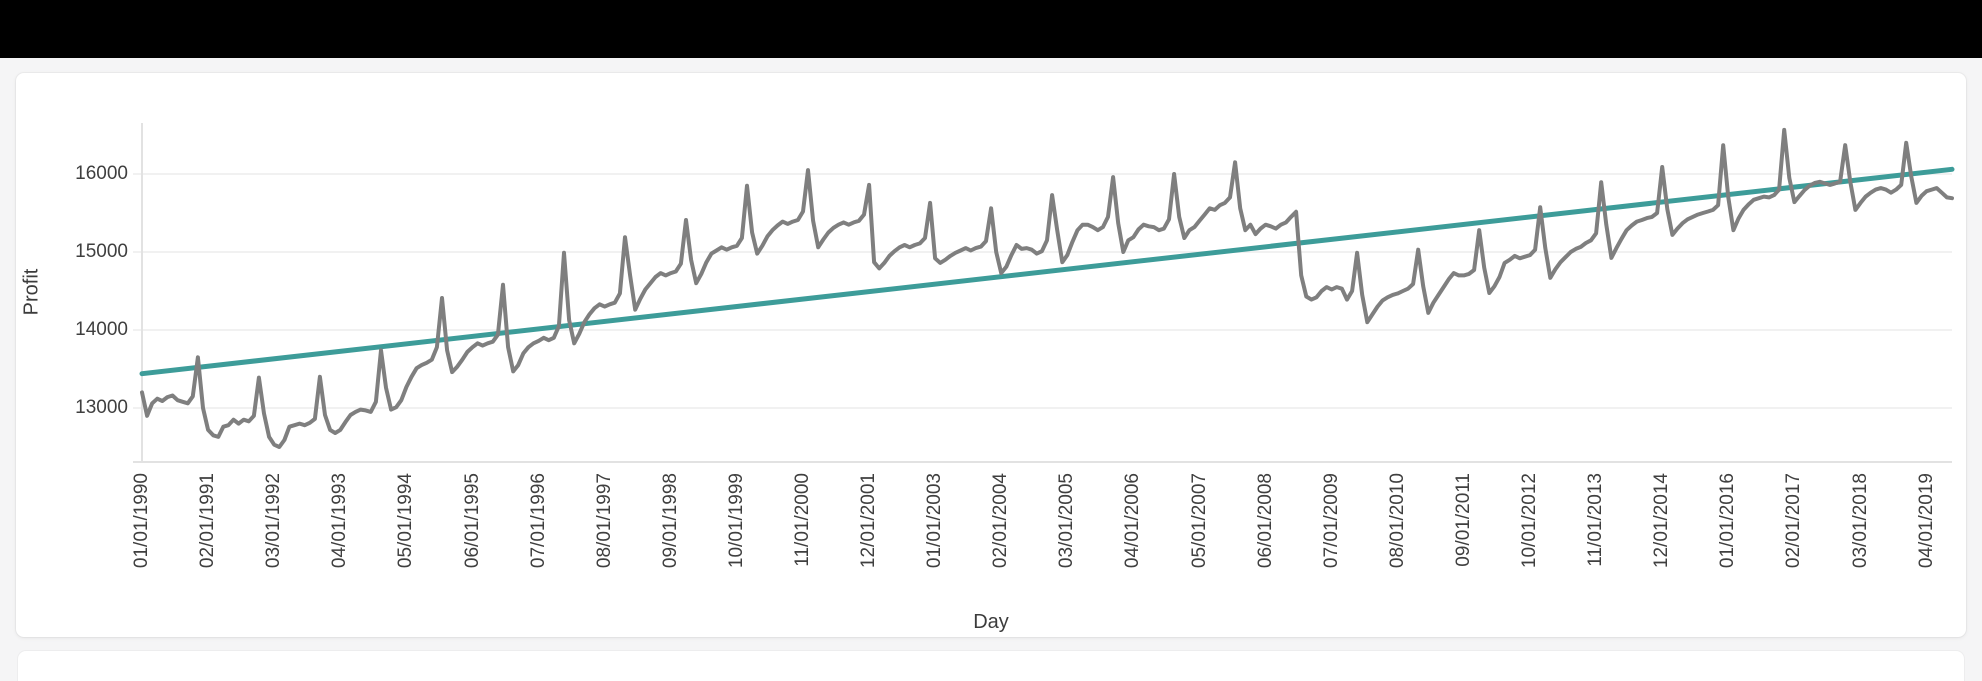 The height and width of the screenshot is (681, 1982). Describe the element at coordinates (538, 521) in the screenshot. I see `x-tick-label: 07/01/1996` at that location.